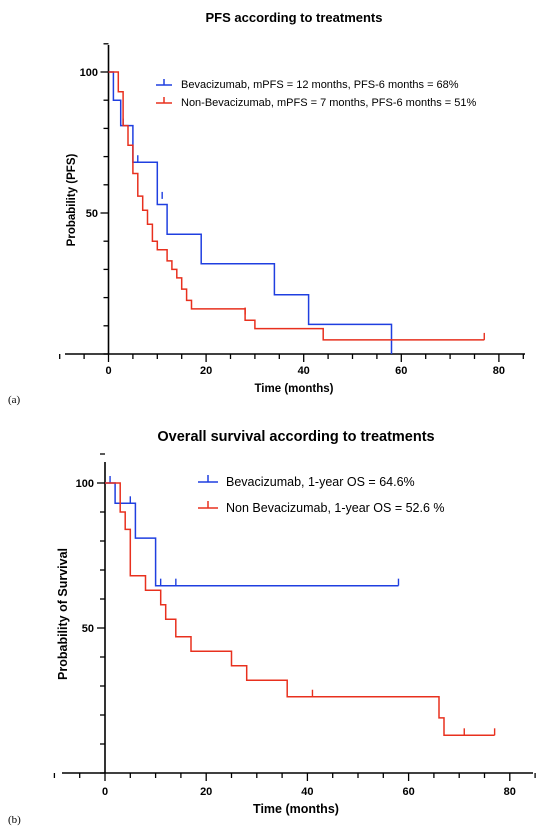  Describe the element at coordinates (105, 792) in the screenshot. I see `chart-b-x-tick-label: 0` at that location.